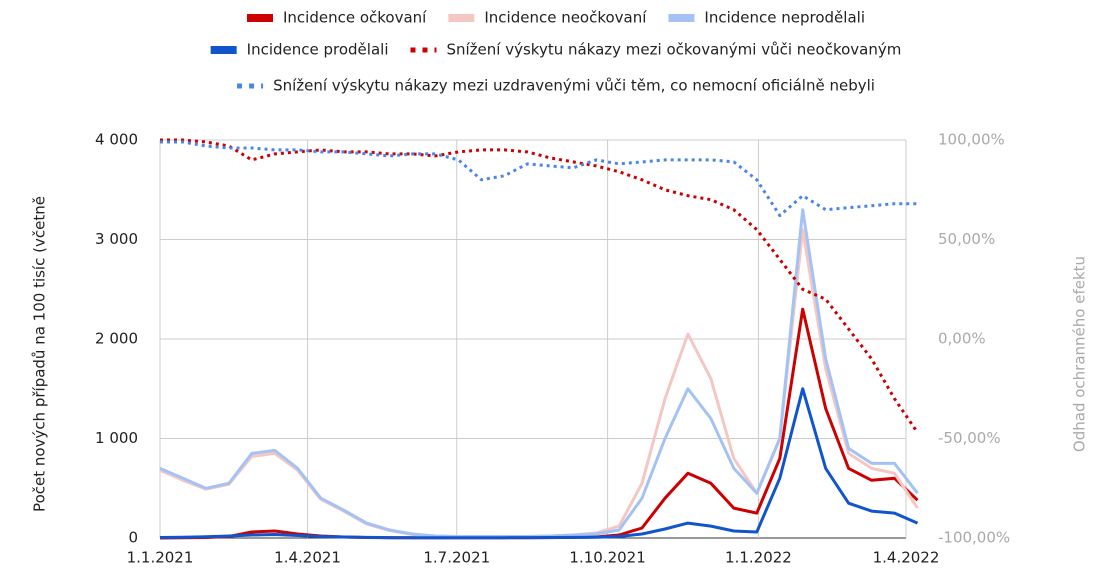  Describe the element at coordinates (160, 558) in the screenshot. I see `x-tick-label: 1.1.2021` at that location.